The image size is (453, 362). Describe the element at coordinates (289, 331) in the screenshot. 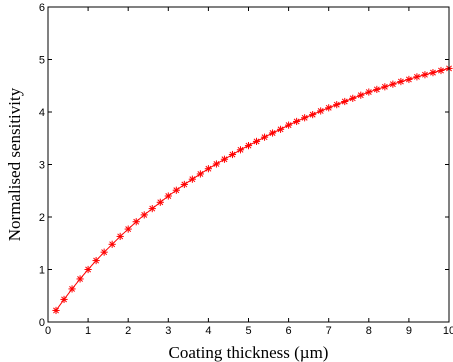

I see `x-tick-label: 6` at that location.